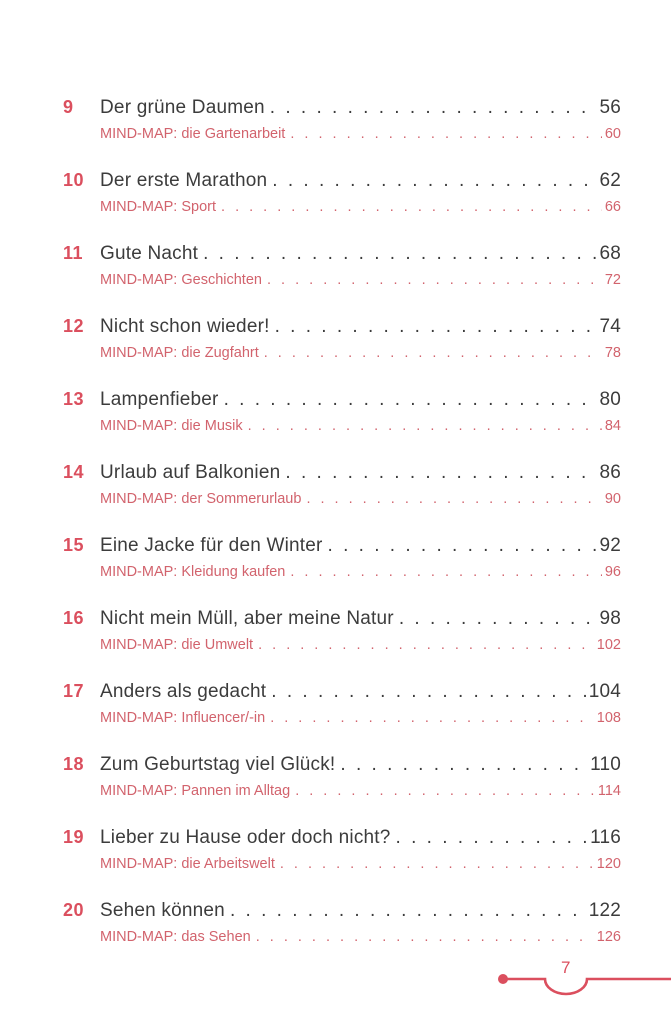 Image resolution: width=671 pixels, height=1020 pixels. What do you see at coordinates (612, 572) in the screenshot?
I see `mindmap-page-number: 96` at bounding box center [612, 572].